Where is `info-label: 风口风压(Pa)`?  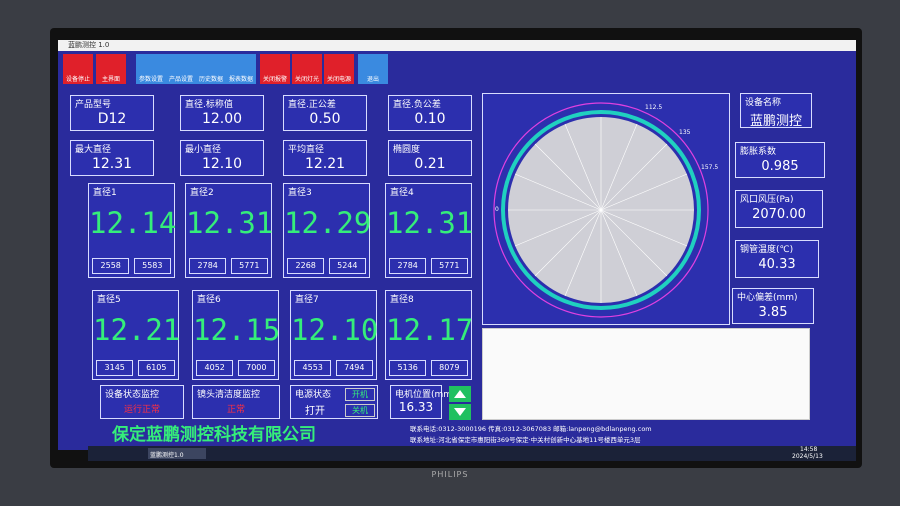 info-label: 风口风压(Pa) is located at coordinates (767, 200).